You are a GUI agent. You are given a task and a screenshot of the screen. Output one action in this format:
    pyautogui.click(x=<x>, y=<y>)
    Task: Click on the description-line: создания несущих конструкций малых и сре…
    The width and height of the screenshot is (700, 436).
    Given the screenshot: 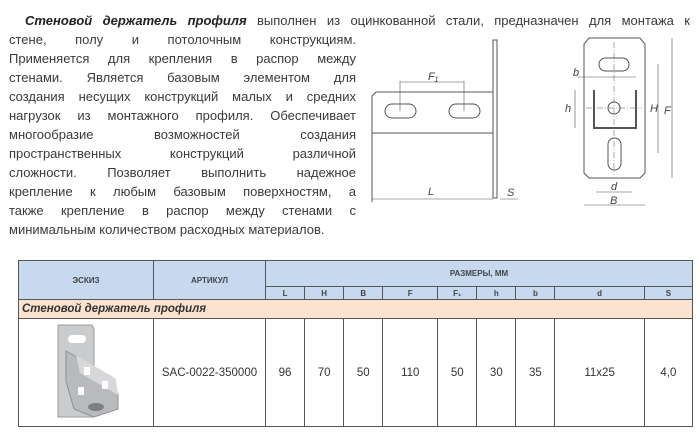 What is the action you would take?
    pyautogui.click(x=182, y=96)
    